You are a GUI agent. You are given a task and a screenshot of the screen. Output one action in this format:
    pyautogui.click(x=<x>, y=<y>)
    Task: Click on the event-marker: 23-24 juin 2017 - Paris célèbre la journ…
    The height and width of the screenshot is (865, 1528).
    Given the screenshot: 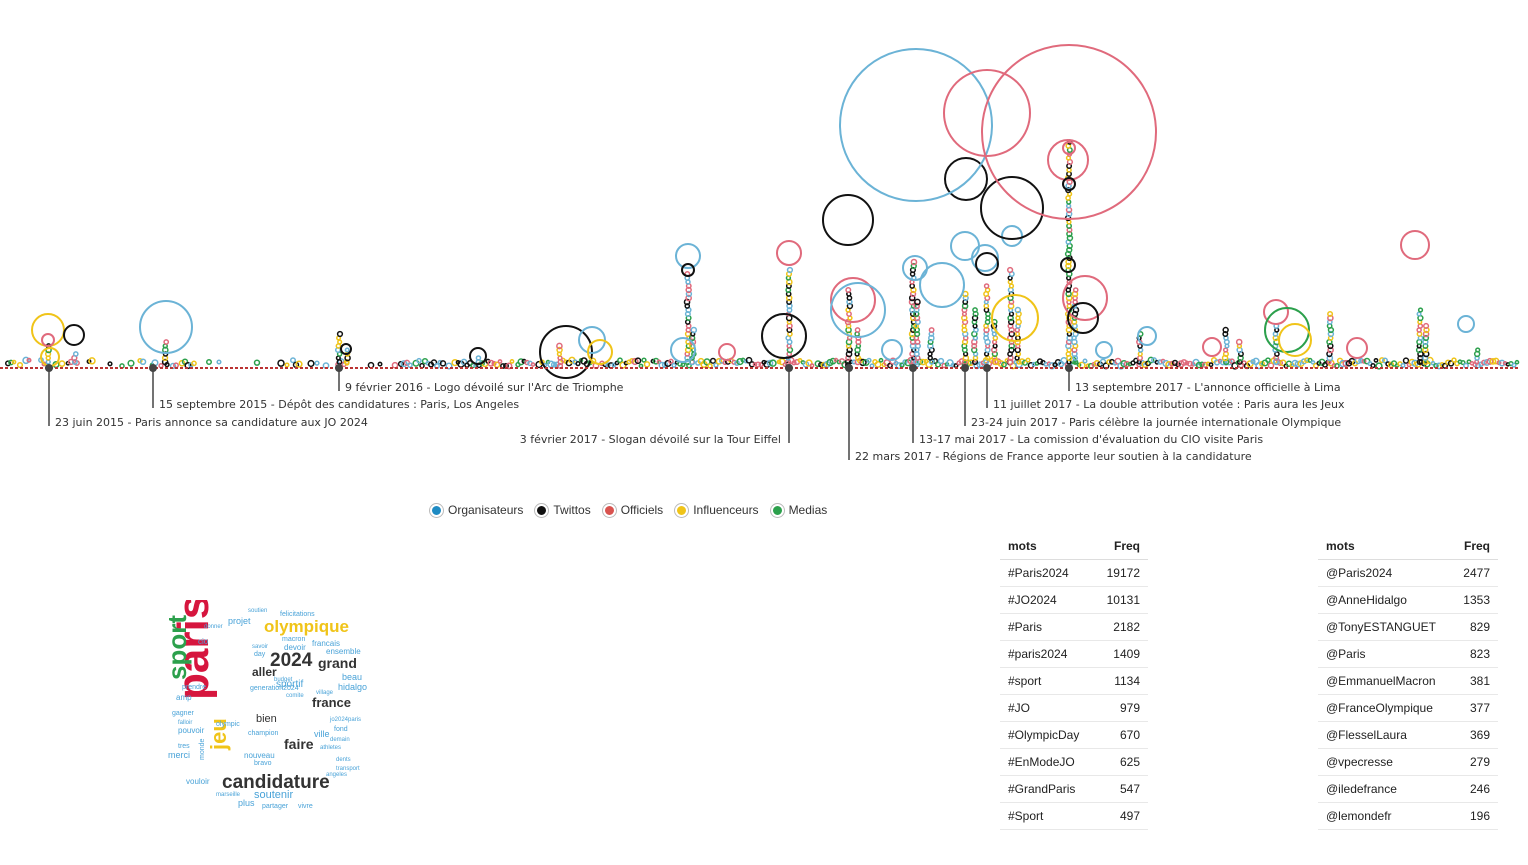 What is the action you would take?
    pyautogui.click(x=1151, y=396)
    